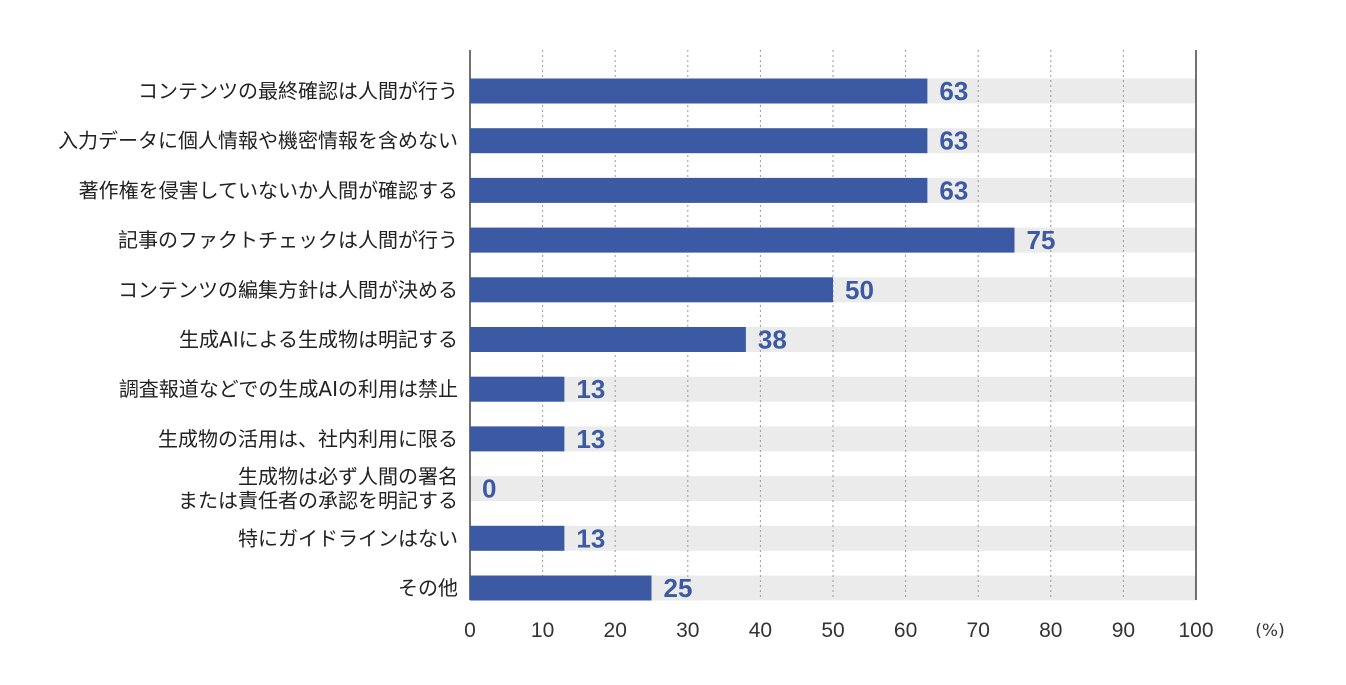  Describe the element at coordinates (678, 588) in the screenshot. I see `value-label: 25` at that location.